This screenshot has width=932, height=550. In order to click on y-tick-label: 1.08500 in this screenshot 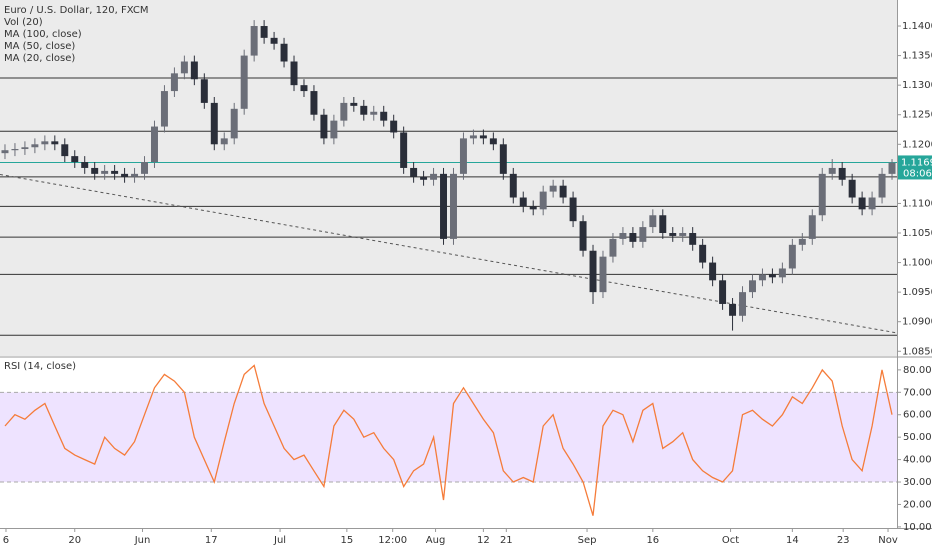, I will do `click(917, 351)`.